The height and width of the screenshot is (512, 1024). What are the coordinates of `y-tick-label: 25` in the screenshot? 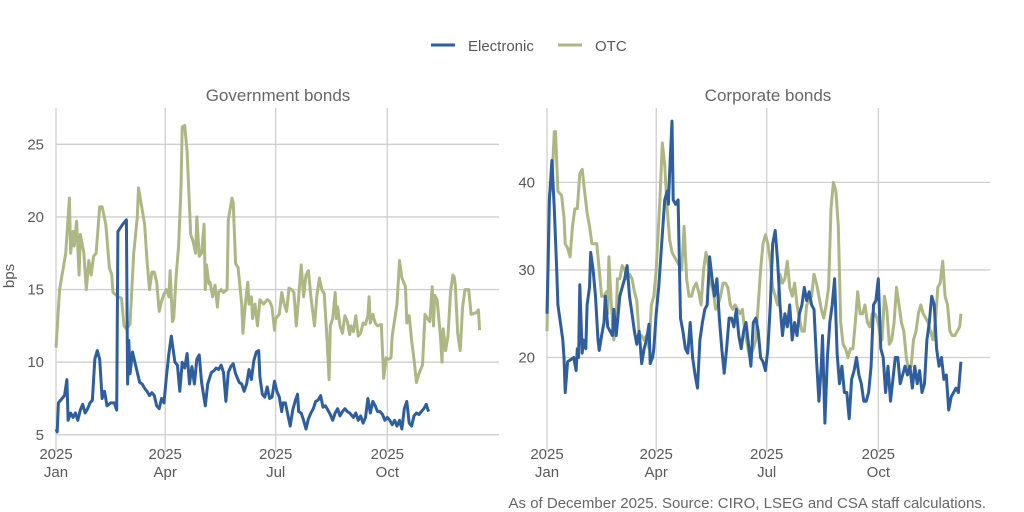 It's located at (35, 144).